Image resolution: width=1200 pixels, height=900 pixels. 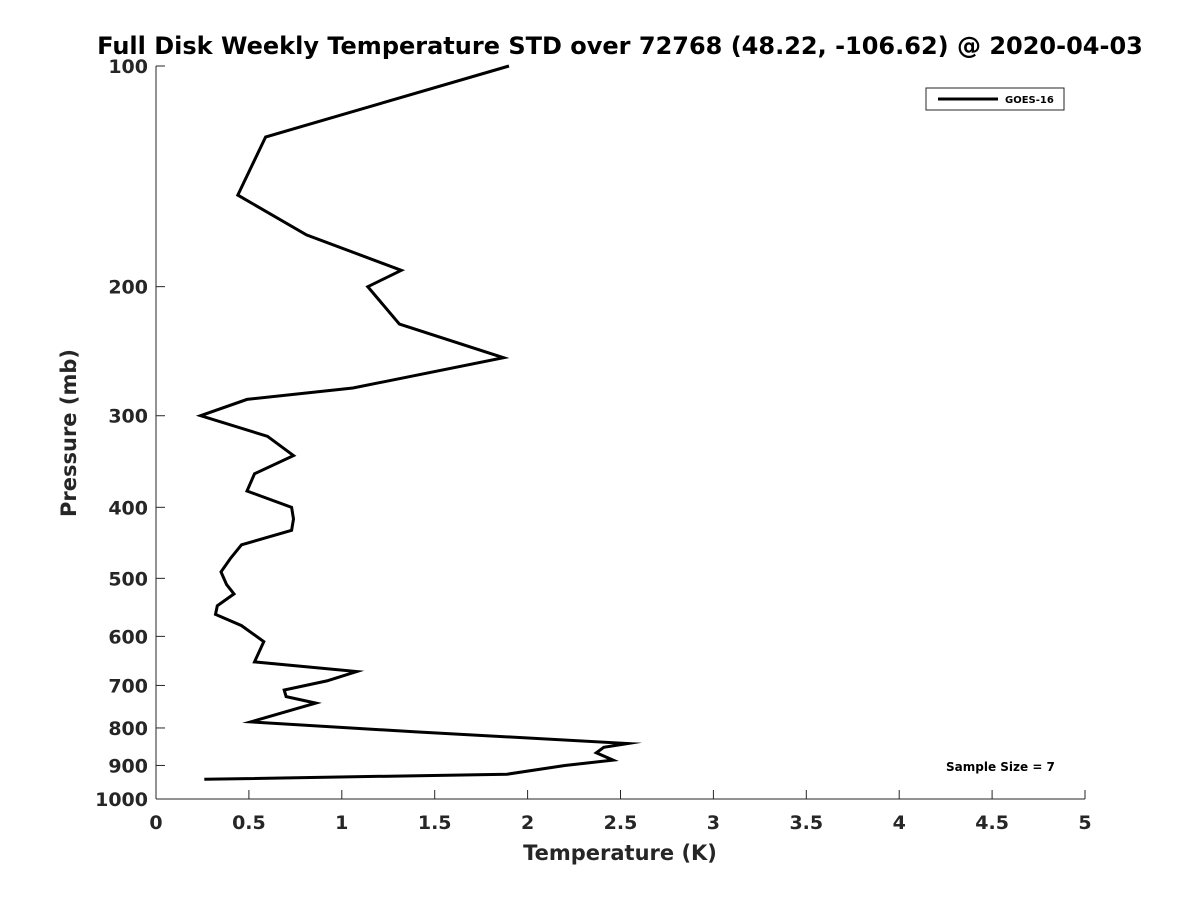 I want to click on y-ticks: 100 200 300 400 500 600 700 800 900 1000, so click(x=130, y=433).